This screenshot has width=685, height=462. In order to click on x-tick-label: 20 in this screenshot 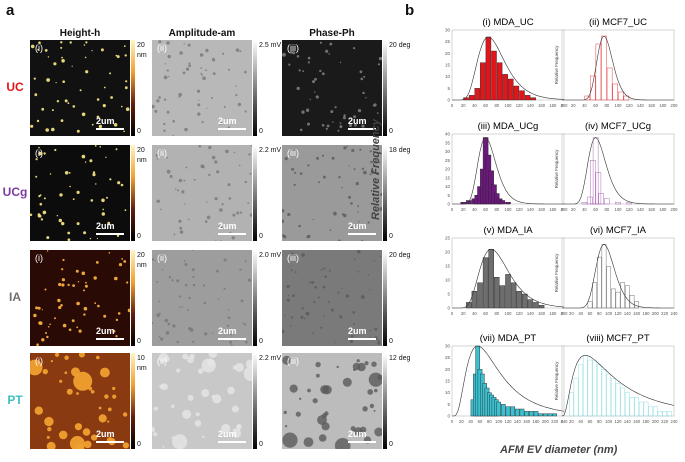, I will do `click(573, 209)`.